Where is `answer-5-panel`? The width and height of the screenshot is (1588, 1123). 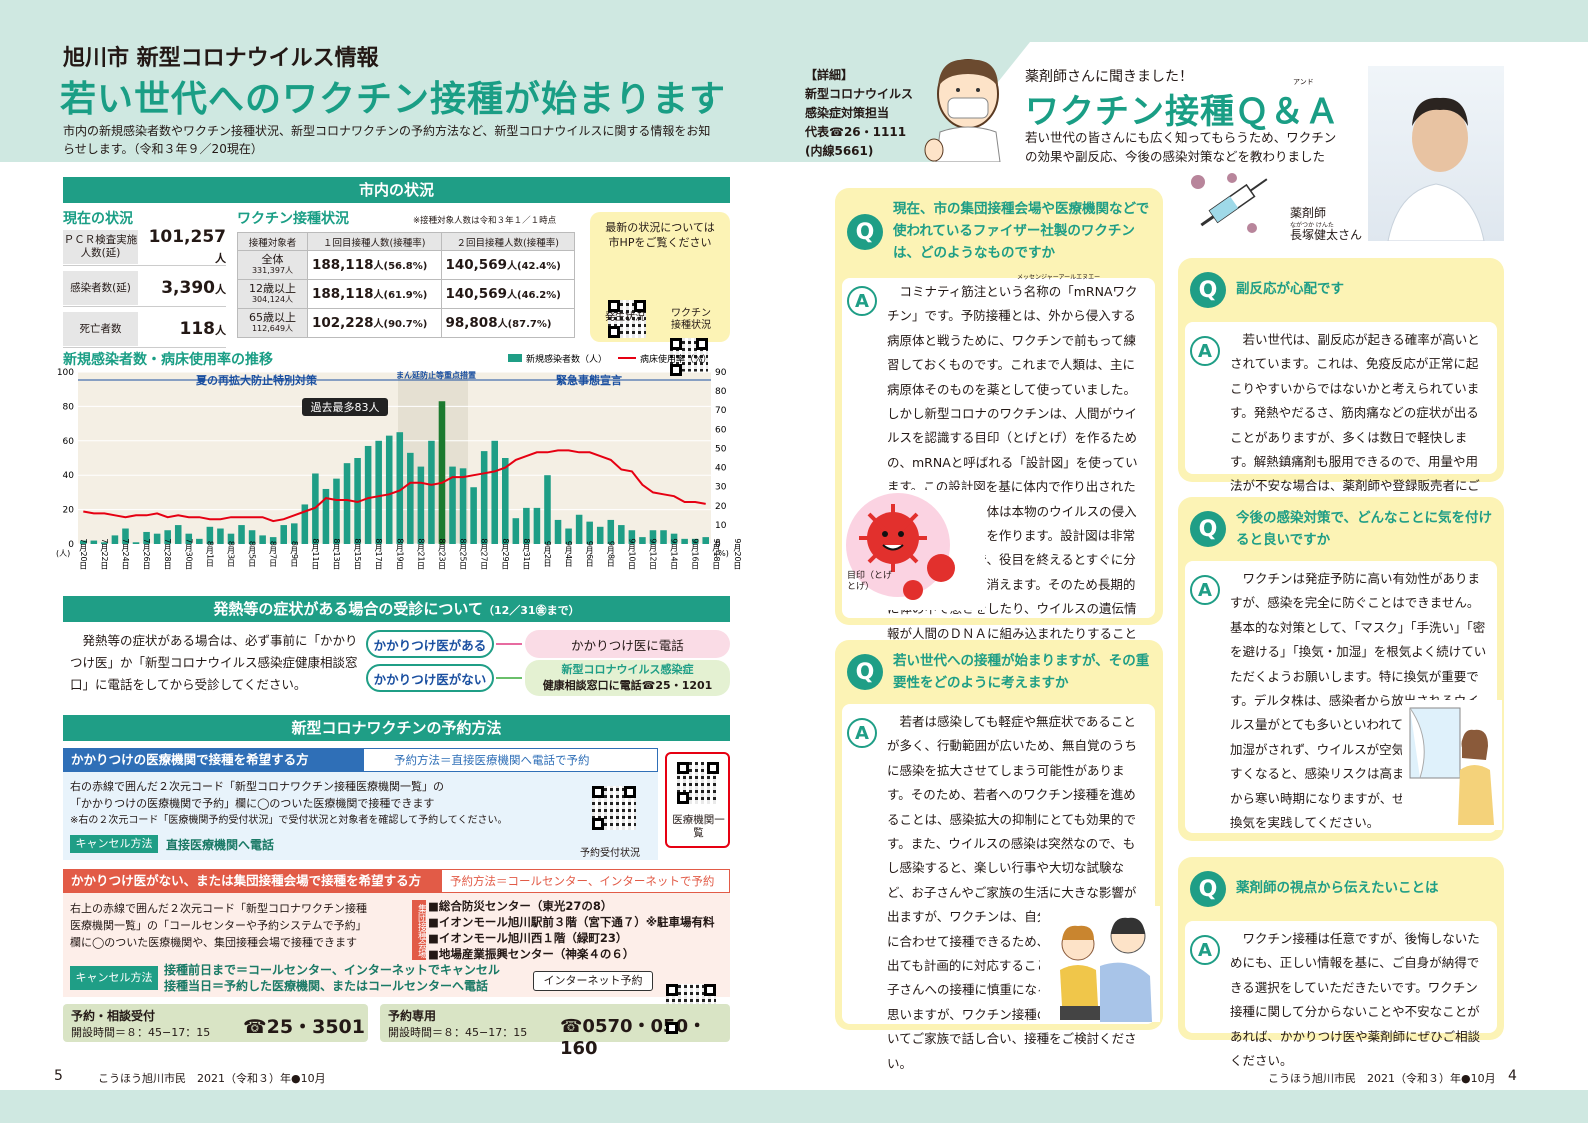 answer-5-panel is located at coordinates (1341, 977).